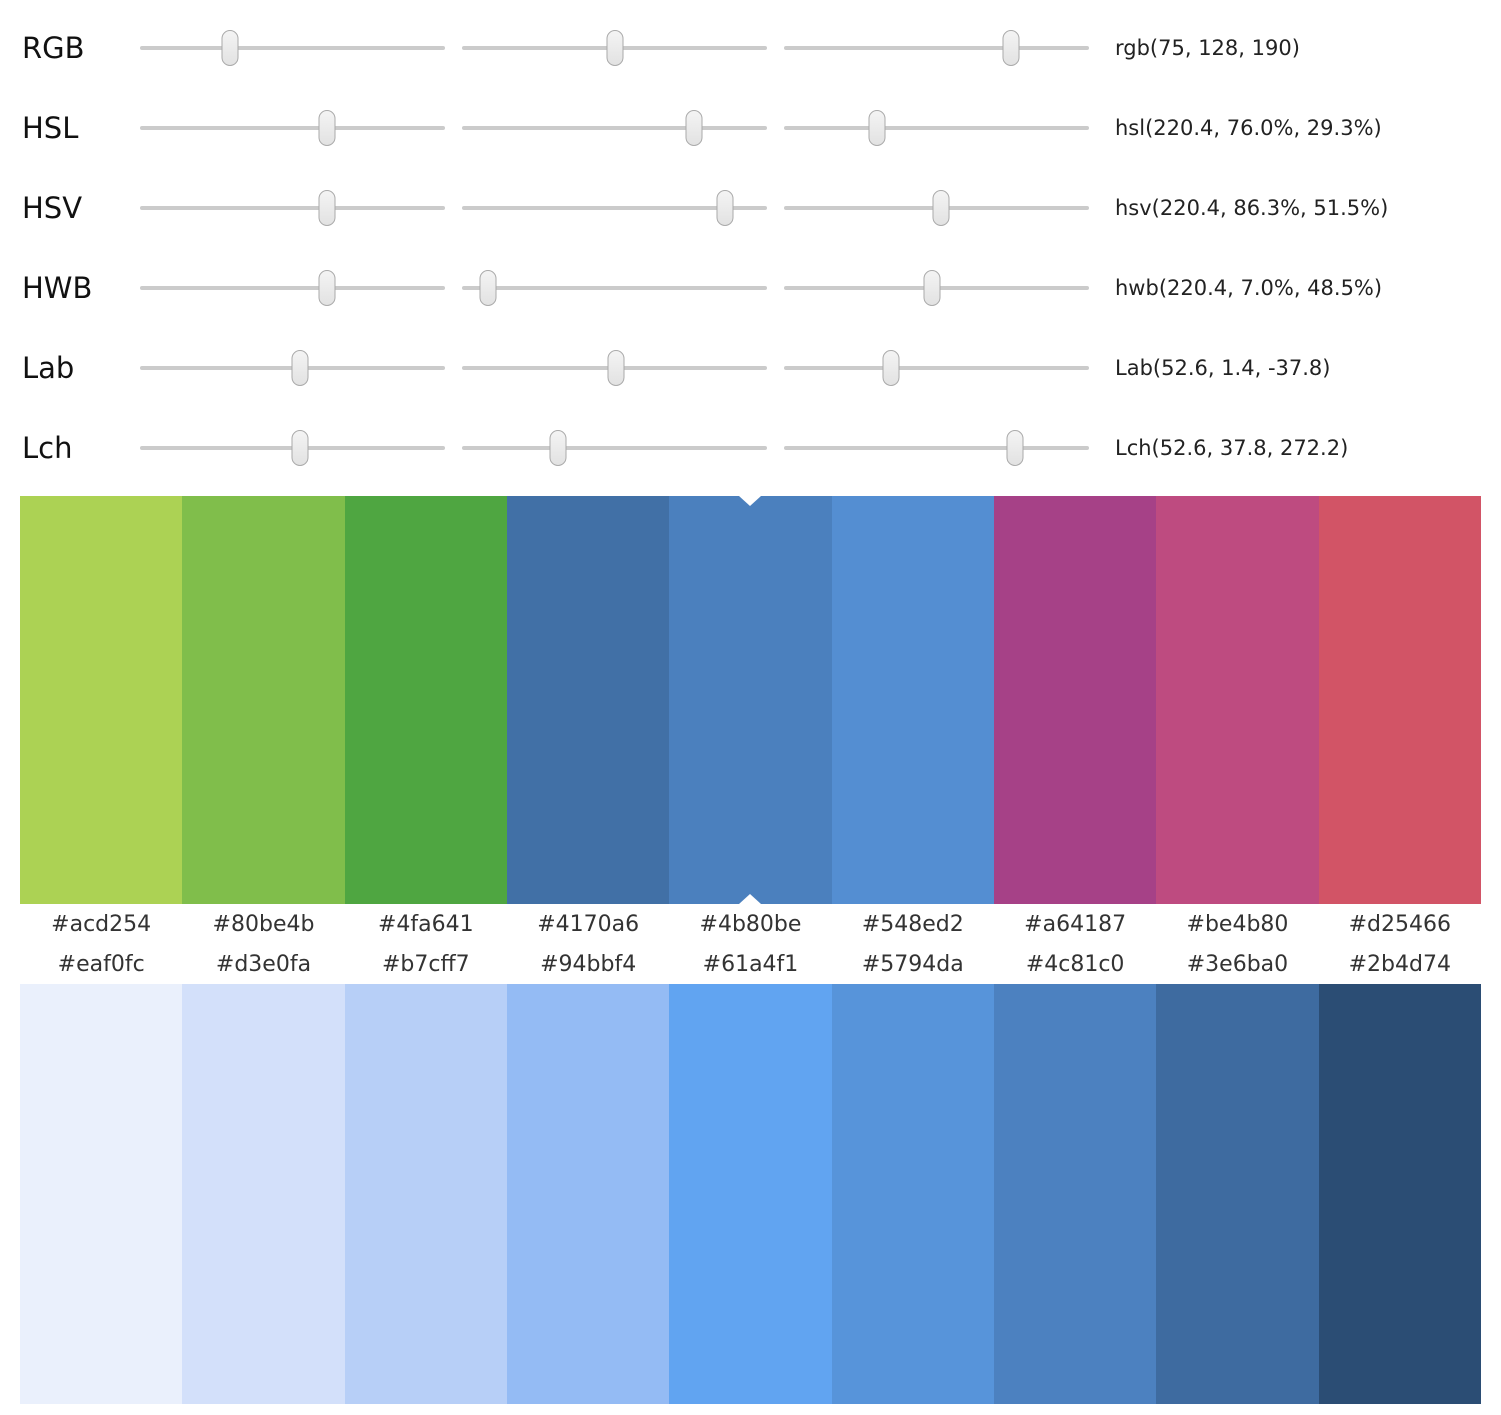 The image size is (1501, 1415). What do you see at coordinates (1011, 48) in the screenshot?
I see `rgb-slider-blue-handle` at bounding box center [1011, 48].